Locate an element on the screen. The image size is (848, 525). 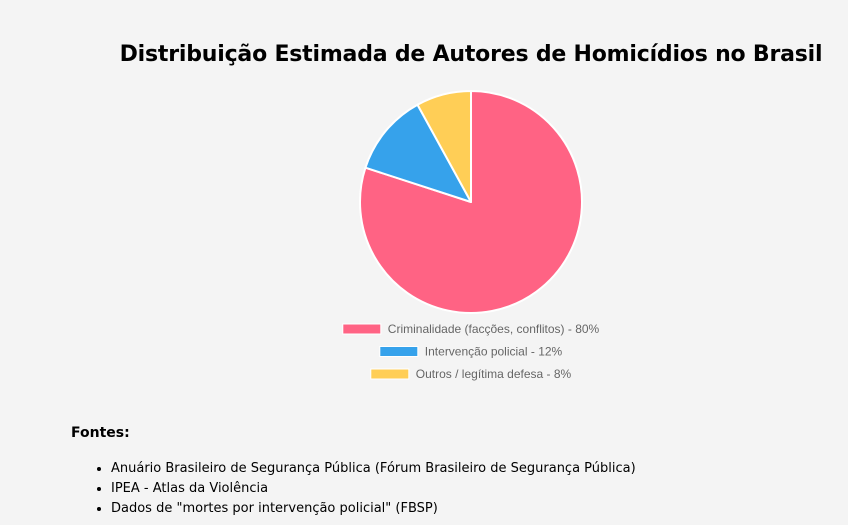
legend-label: Criminalidade (facções, conflitos) - 80% is located at coordinates (494, 329).